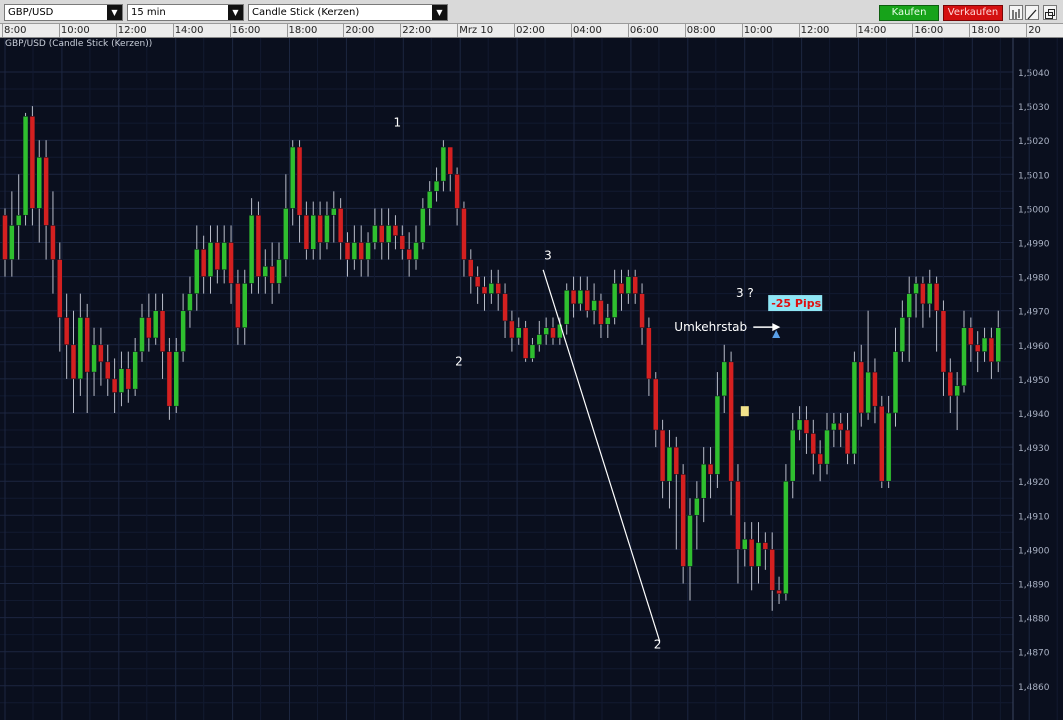 Image resolution: width=1063 pixels, height=720 pixels. Describe the element at coordinates (397, 123) in the screenshot. I see `chart-annotation-label: 1` at that location.